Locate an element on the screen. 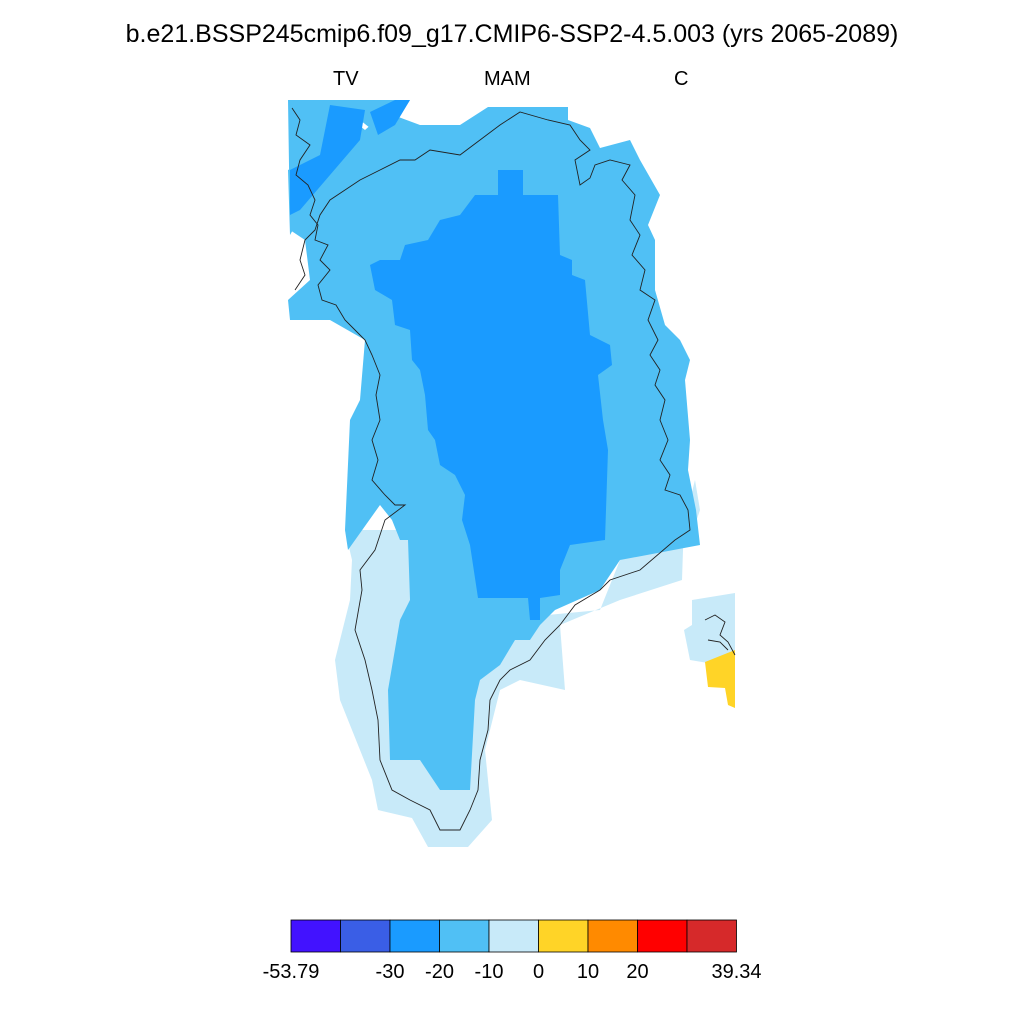  subtitle-season: MAM is located at coordinates (507, 79).